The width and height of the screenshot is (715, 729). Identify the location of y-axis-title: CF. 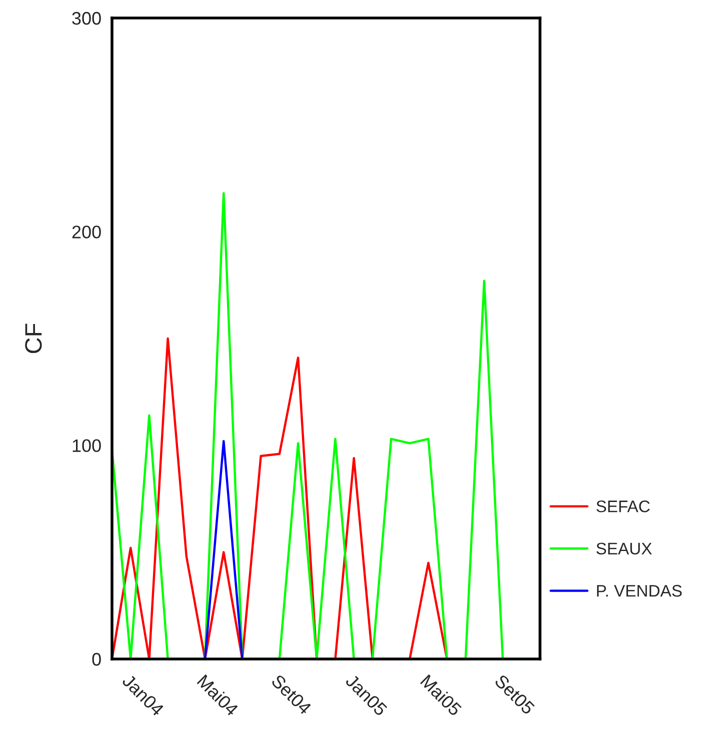
(33, 339).